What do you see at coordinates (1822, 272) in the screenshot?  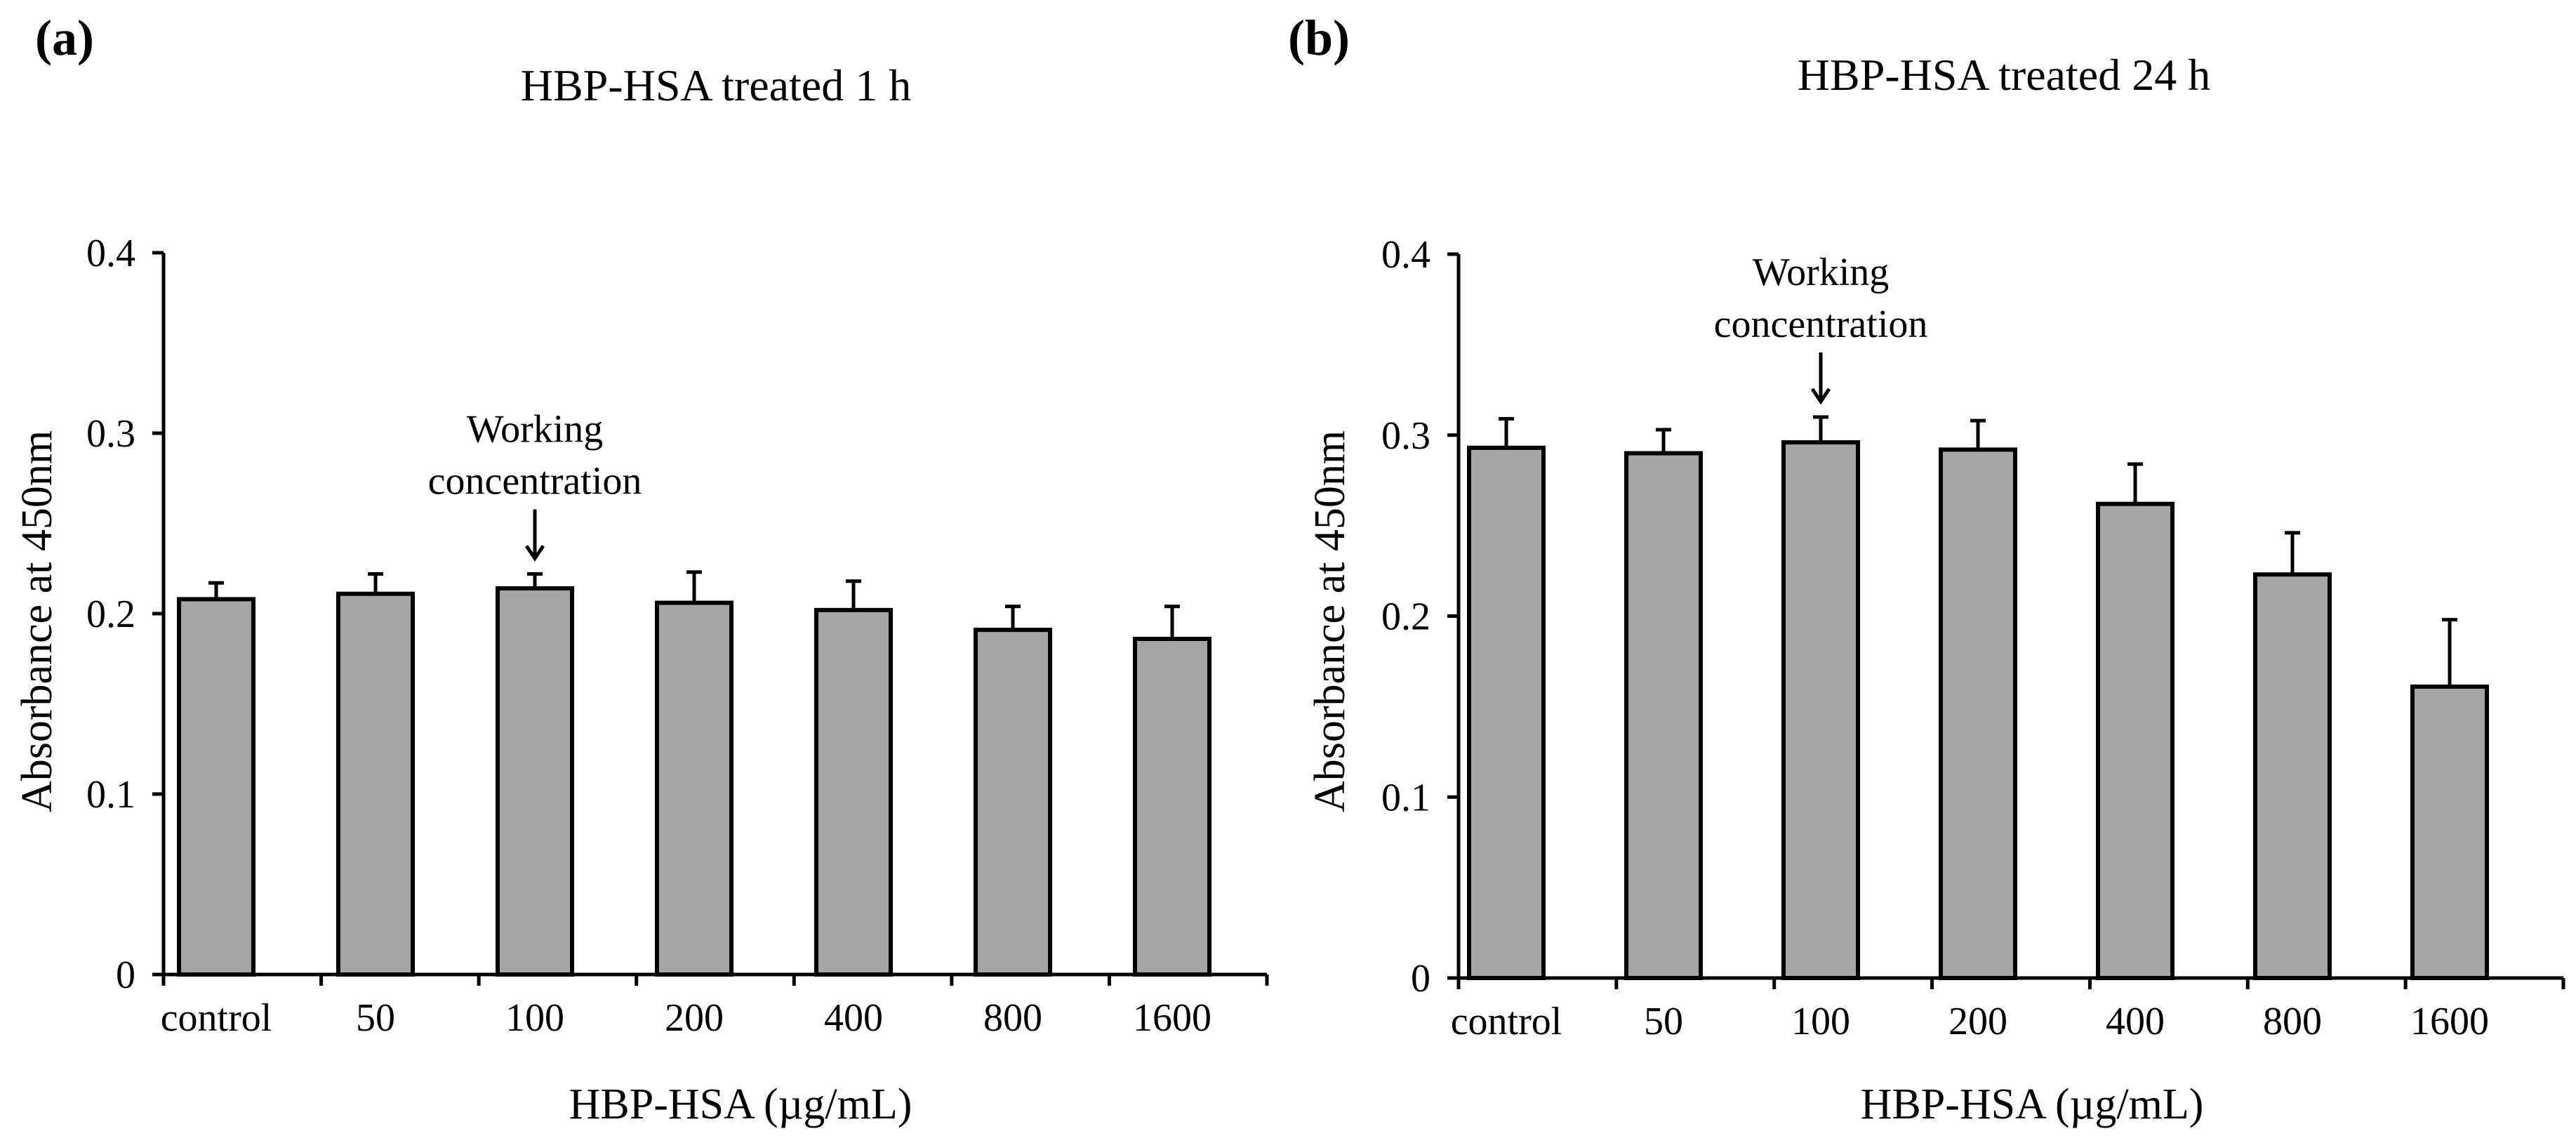 I see `panel-b-annotation-line-1: Working` at bounding box center [1822, 272].